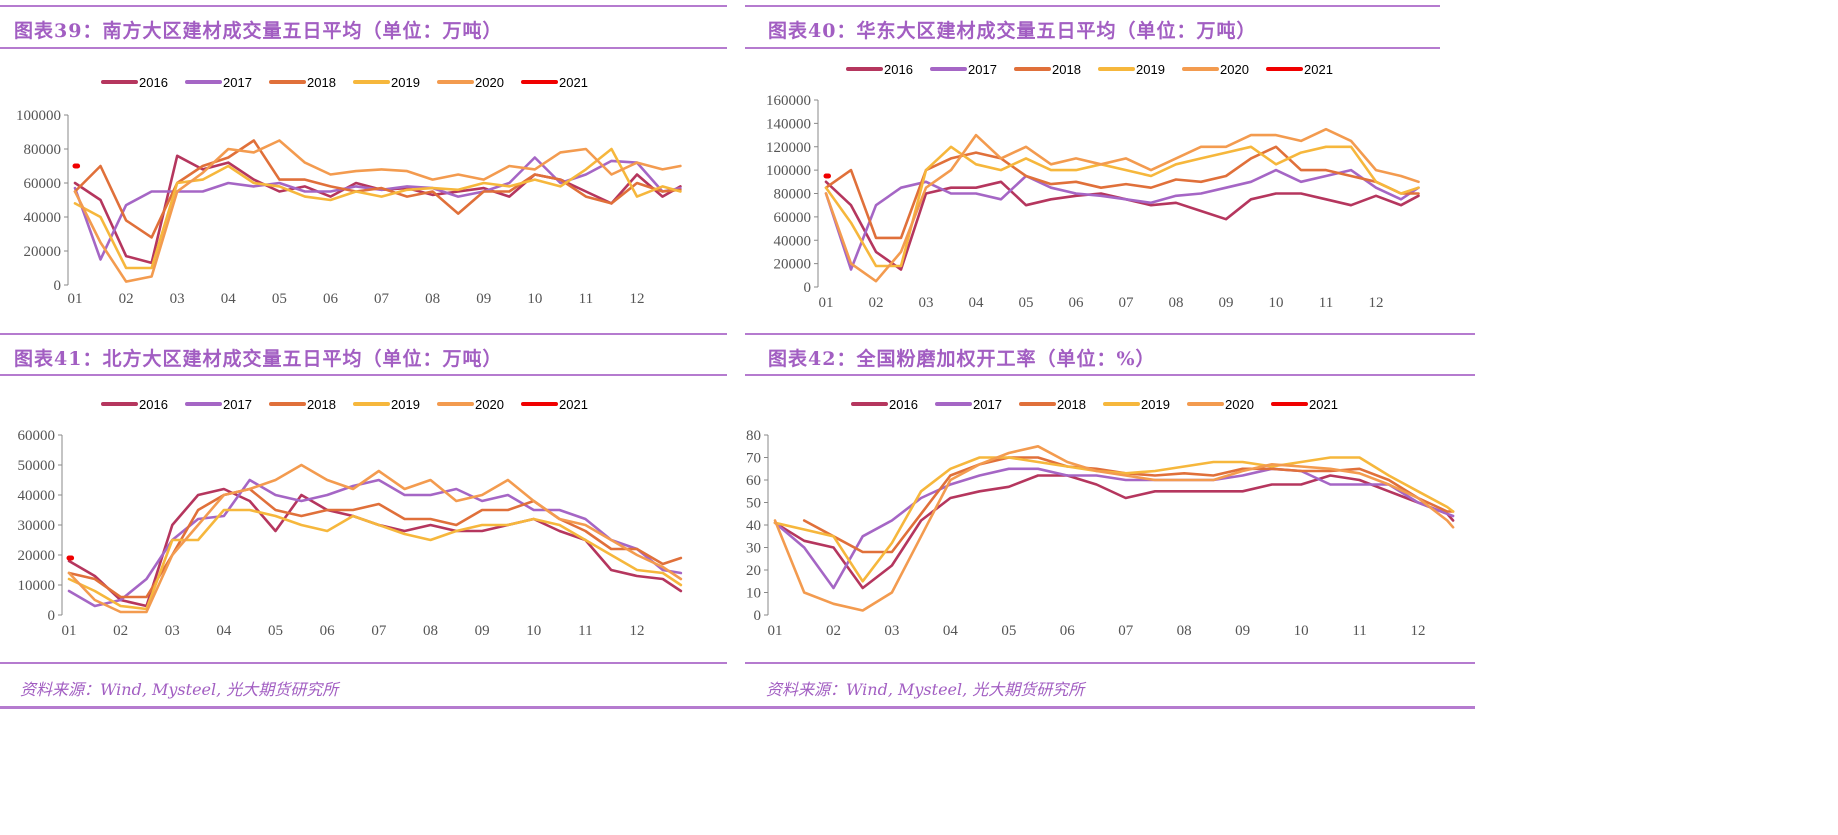  What do you see at coordinates (753, 526) in the screenshot?
I see `y-tick-label: 40` at bounding box center [753, 526].